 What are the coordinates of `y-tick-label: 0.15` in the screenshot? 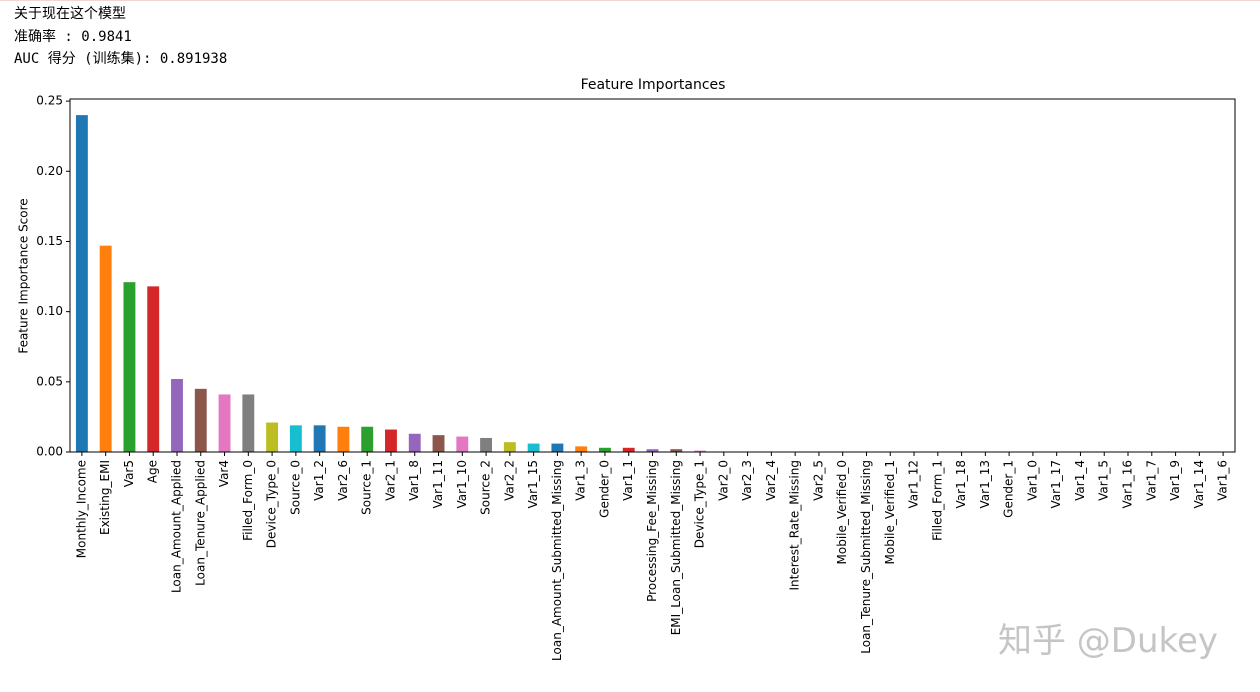 It's located at (49, 241).